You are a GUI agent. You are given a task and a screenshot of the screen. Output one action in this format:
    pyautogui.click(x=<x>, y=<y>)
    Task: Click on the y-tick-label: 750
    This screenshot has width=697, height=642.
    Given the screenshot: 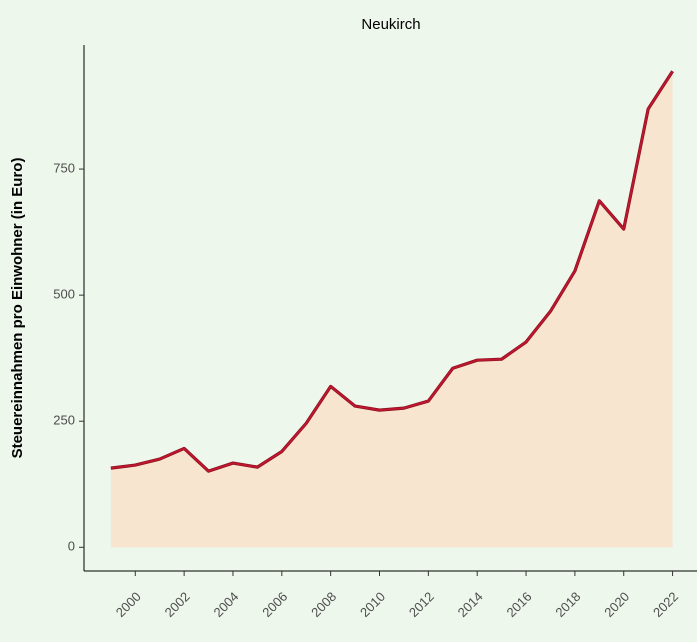 What is the action you would take?
    pyautogui.click(x=64, y=167)
    